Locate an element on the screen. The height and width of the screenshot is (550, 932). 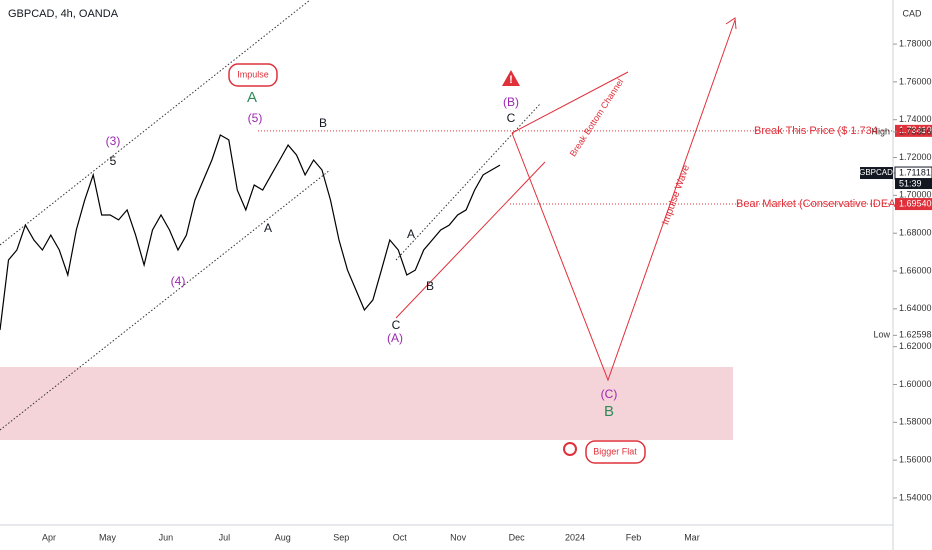
y-tick-label: 1.54000 is located at coordinates (915, 497).